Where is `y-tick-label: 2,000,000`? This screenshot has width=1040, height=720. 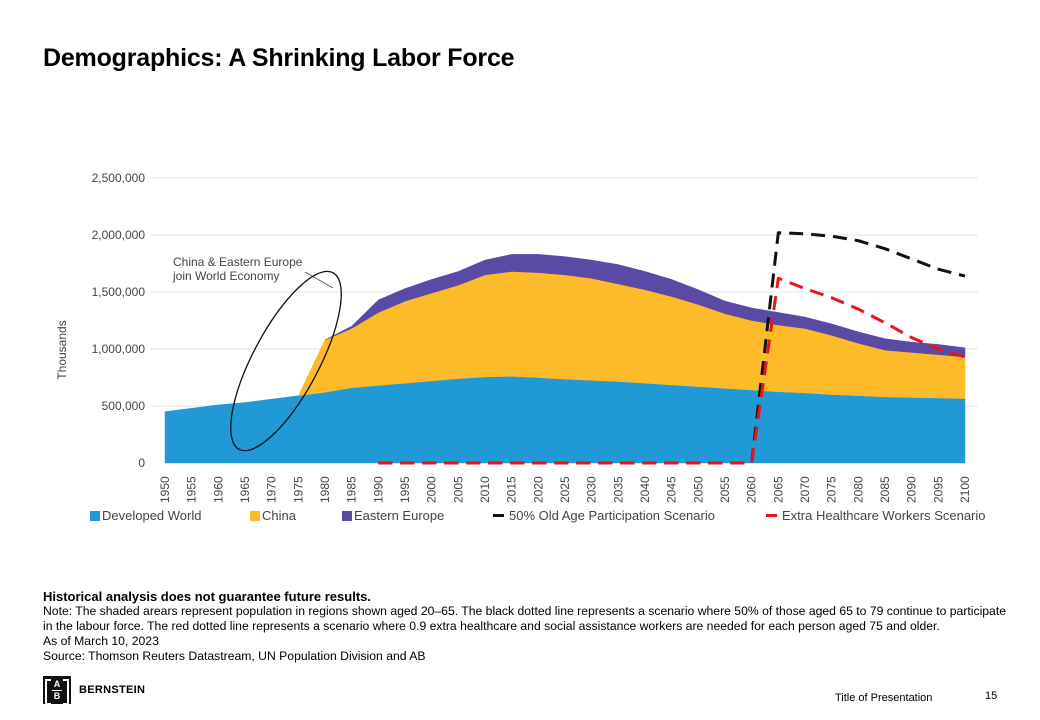
y-tick-label: 2,000,000 is located at coordinates (119, 235).